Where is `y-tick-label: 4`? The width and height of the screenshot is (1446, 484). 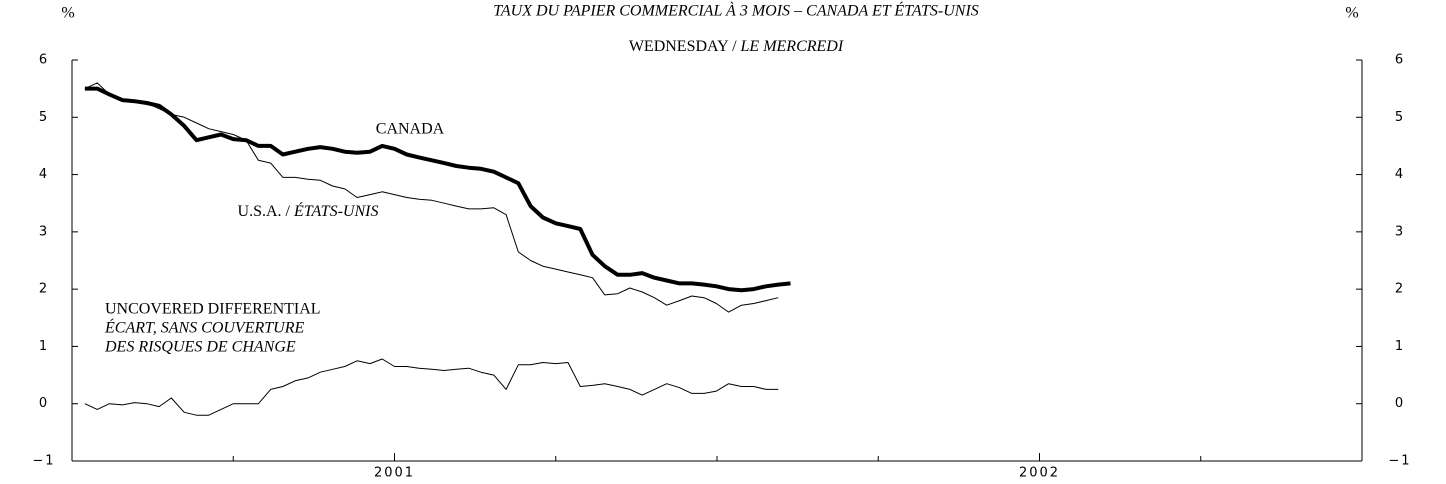
y-tick-label: 4 is located at coordinates (44, 174).